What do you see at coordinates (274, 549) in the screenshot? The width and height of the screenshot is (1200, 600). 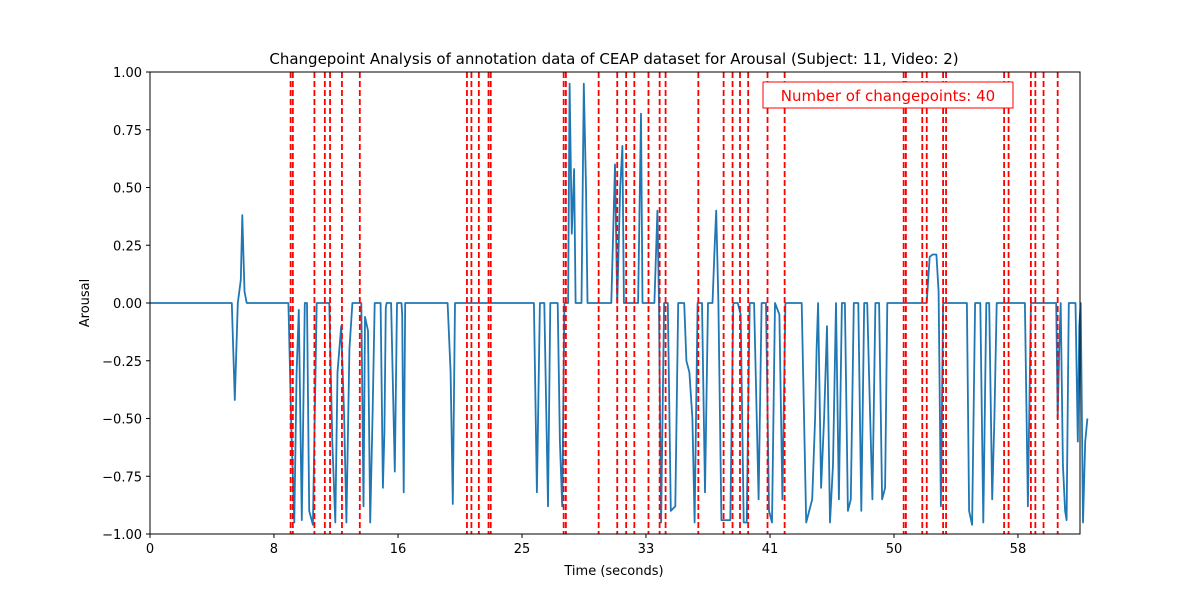 I see `x-tick-label: 8` at bounding box center [274, 549].